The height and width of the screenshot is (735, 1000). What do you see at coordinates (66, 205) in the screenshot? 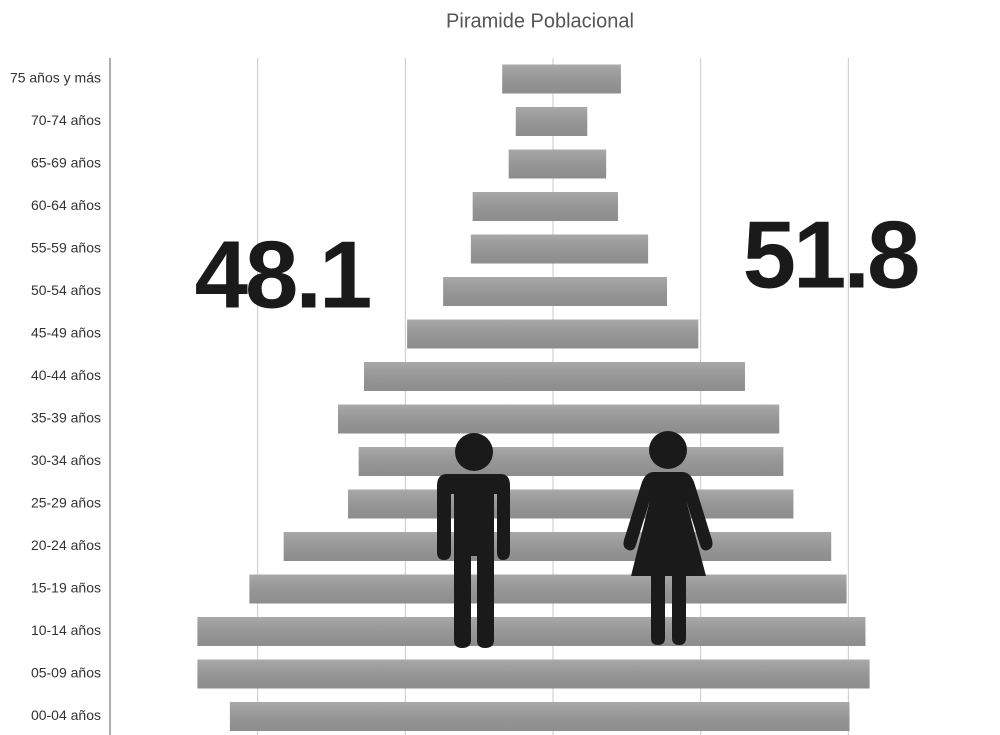
I see `y-tick-label: 60-64 años` at bounding box center [66, 205].